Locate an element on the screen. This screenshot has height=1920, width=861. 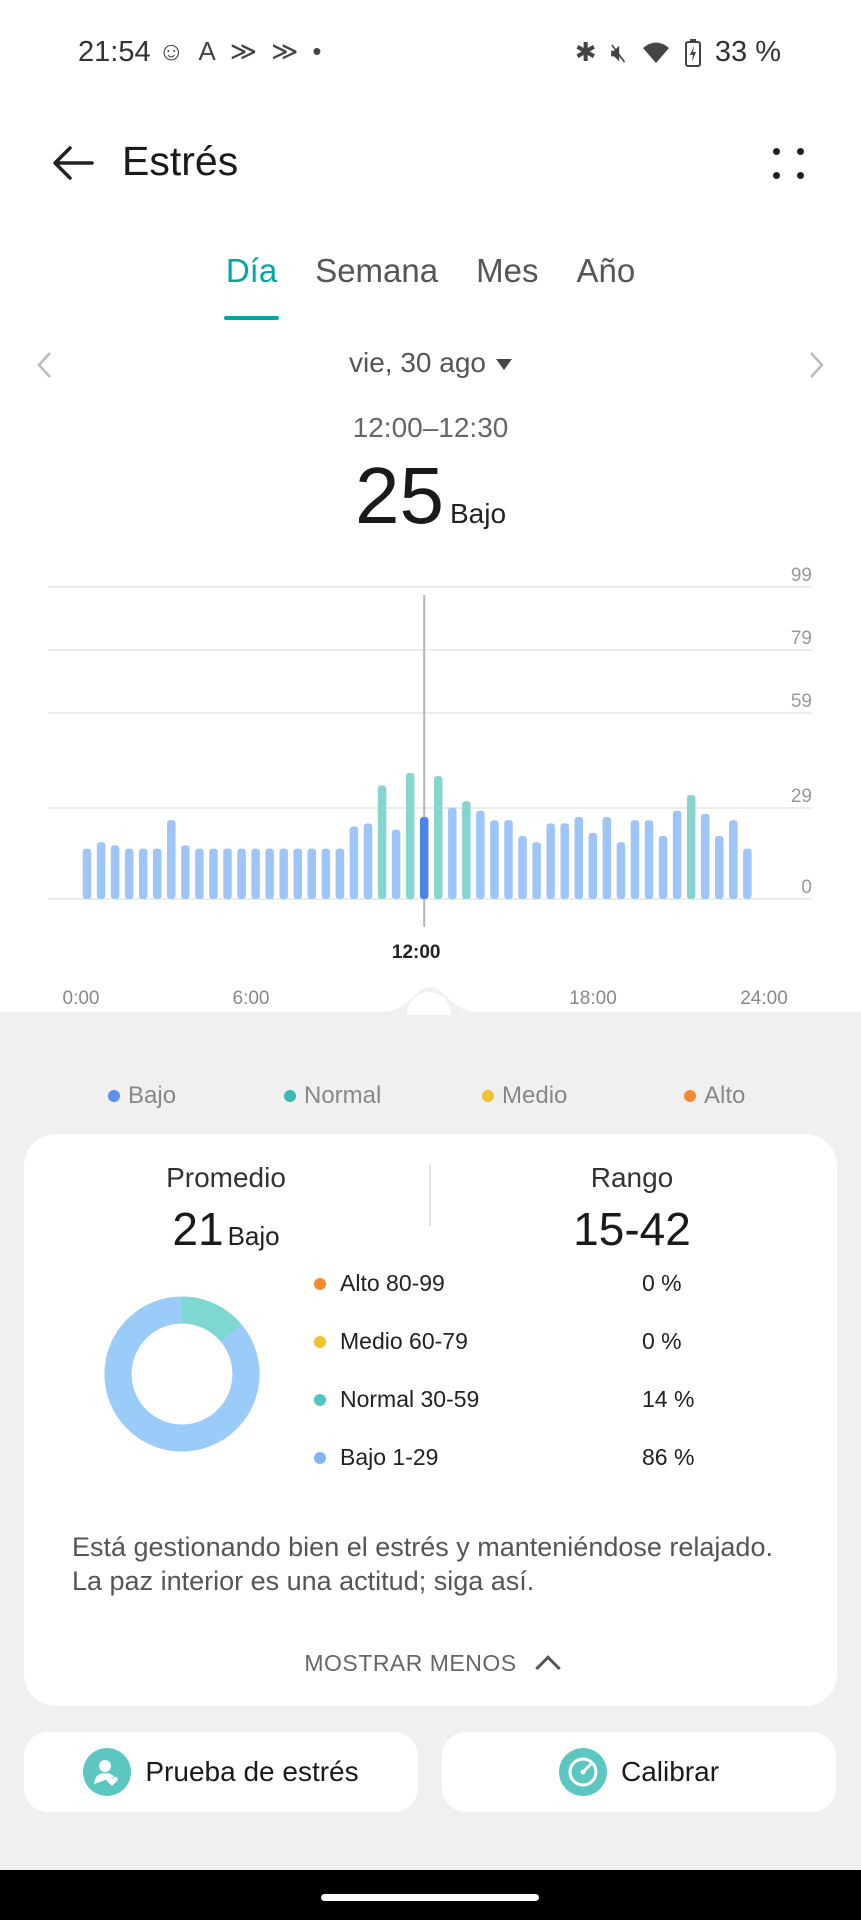
period-tabs: Día Semana Mes Año is located at coordinates (430, 286).